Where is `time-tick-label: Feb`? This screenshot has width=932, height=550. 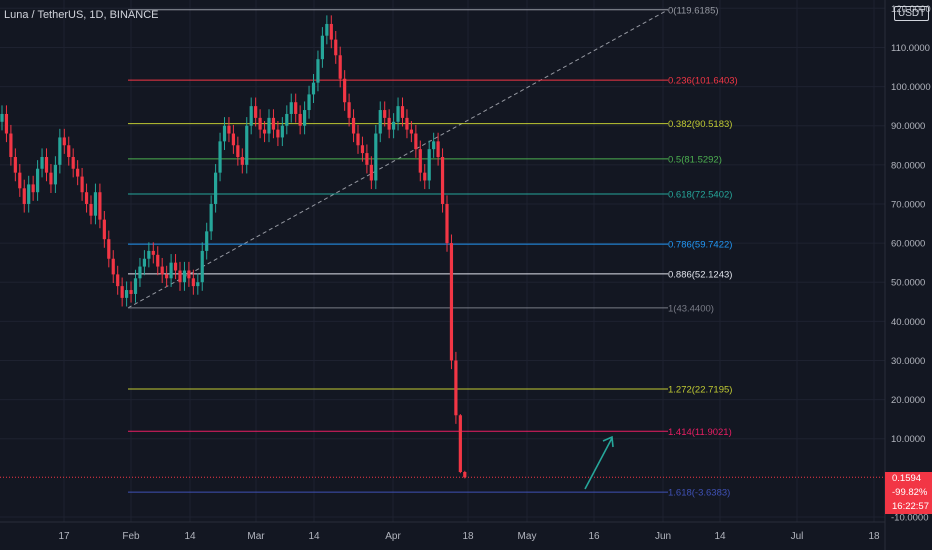 time-tick-label: Feb is located at coordinates (131, 536).